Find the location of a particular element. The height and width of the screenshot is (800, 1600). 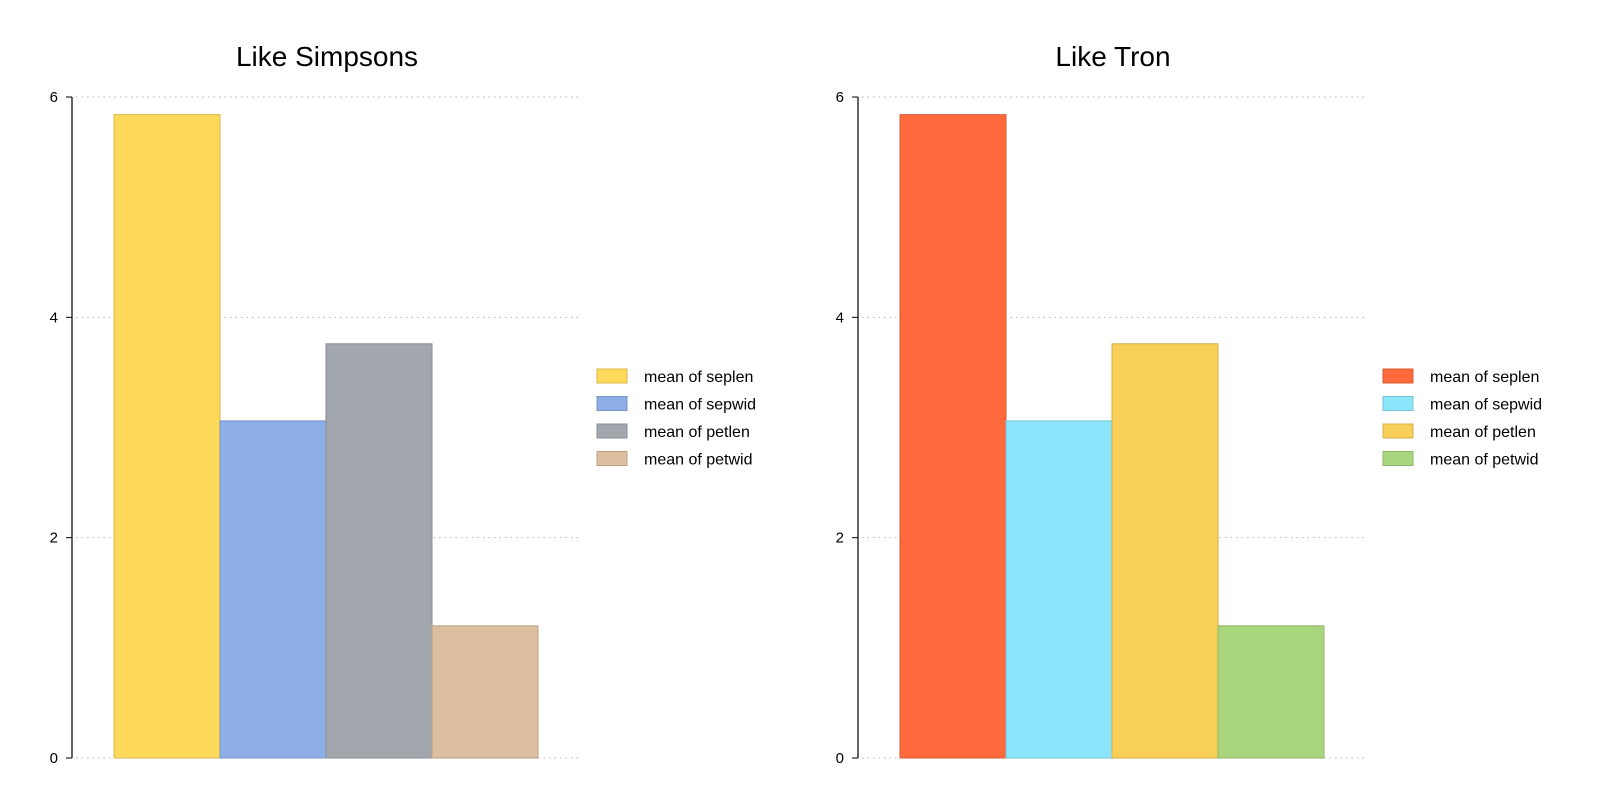

chart-title: Like Simpsons is located at coordinates (327, 56).